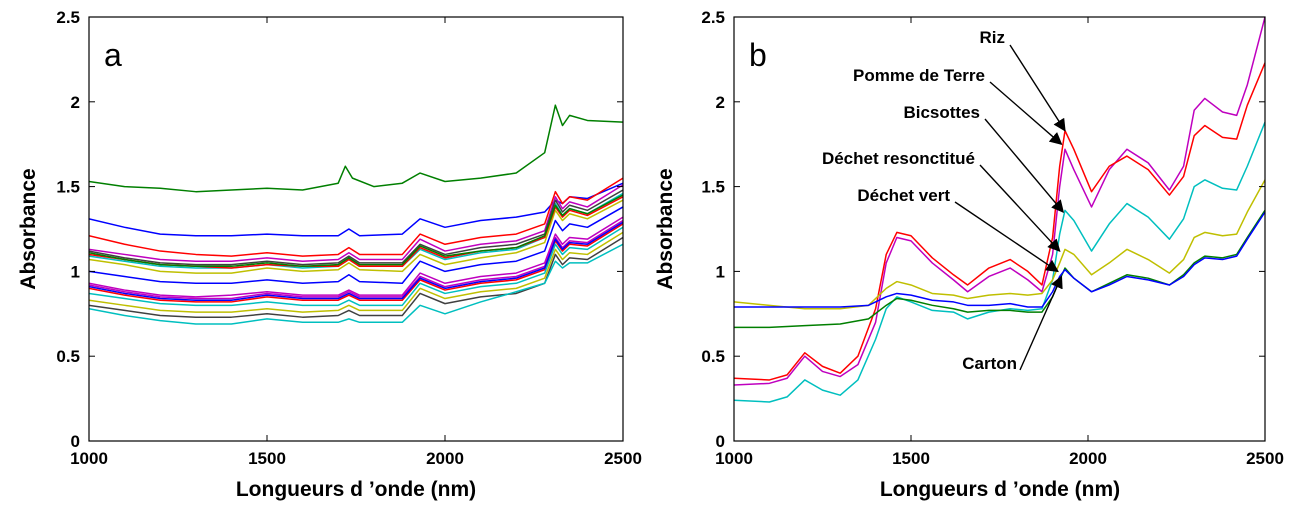 Image resolution: width=1289 pixels, height=506 pixels. Describe the element at coordinates (1000, 489) in the screenshot. I see `x-axis-label-b: Longueurs d ’onde (nm)` at that location.